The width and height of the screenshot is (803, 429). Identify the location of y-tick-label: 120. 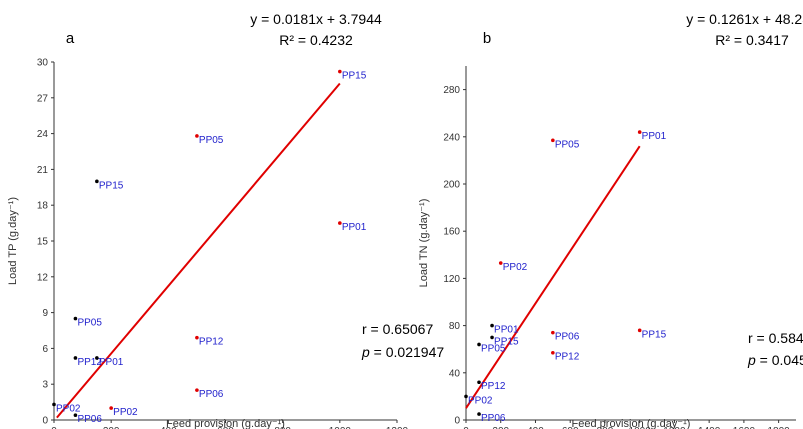
(451, 279).